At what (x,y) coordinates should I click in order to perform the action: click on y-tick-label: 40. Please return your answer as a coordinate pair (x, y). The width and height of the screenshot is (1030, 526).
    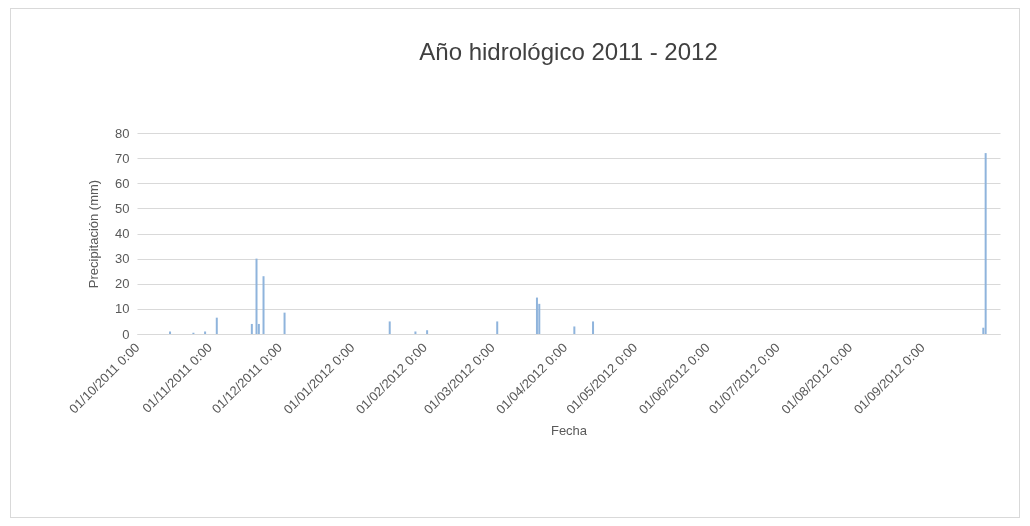
    Looking at the image, I should click on (122, 233).